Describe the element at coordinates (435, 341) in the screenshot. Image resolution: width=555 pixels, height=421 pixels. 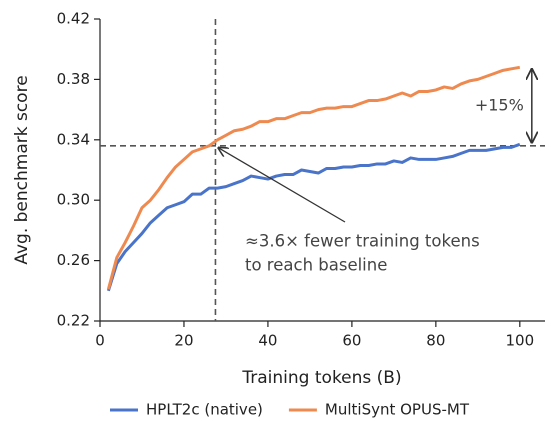
I see `x-tick-label: 80` at that location.